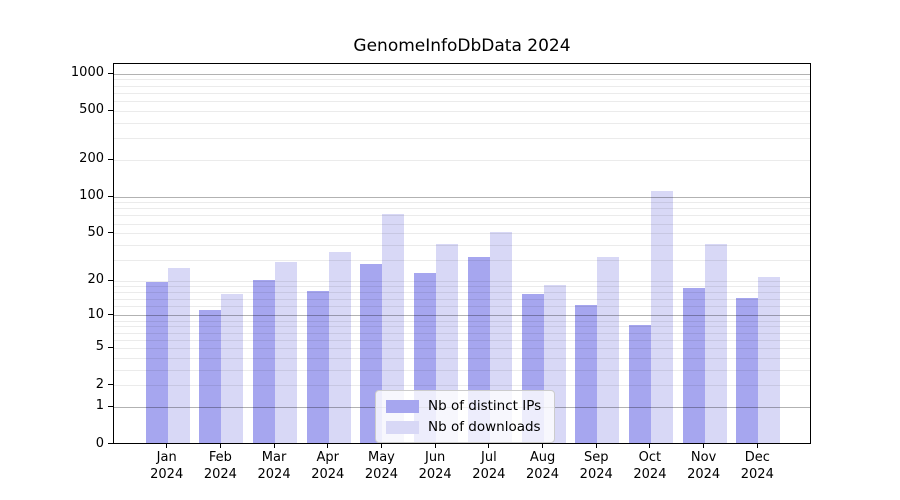 Image resolution: width=900 pixels, height=500 pixels. I want to click on y-axis-tick-label: 1000, so click(87, 73).